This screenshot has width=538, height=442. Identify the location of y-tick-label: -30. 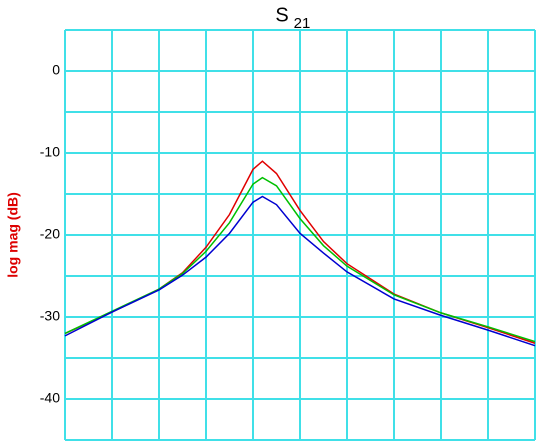
(50, 316).